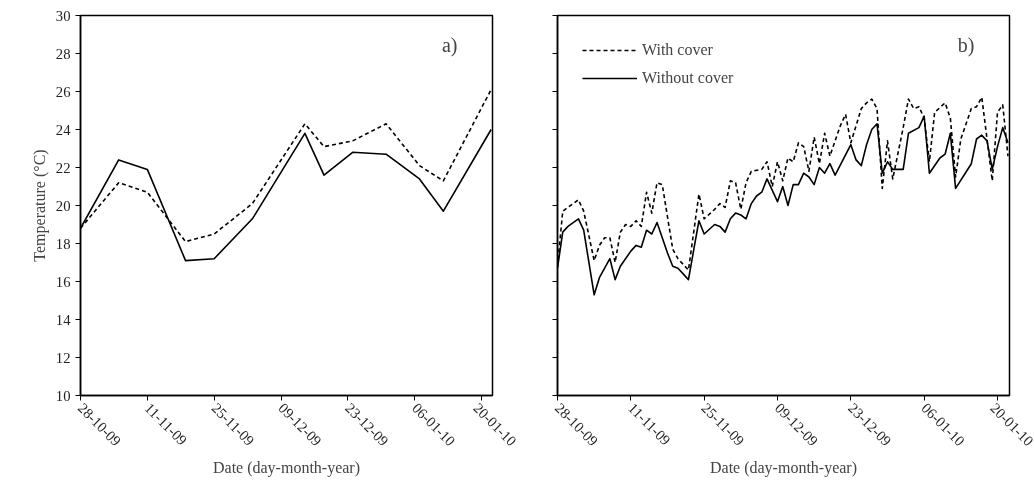 The width and height of the screenshot is (1034, 481). Describe the element at coordinates (677, 50) in the screenshot. I see `legend-label: With cover` at that location.